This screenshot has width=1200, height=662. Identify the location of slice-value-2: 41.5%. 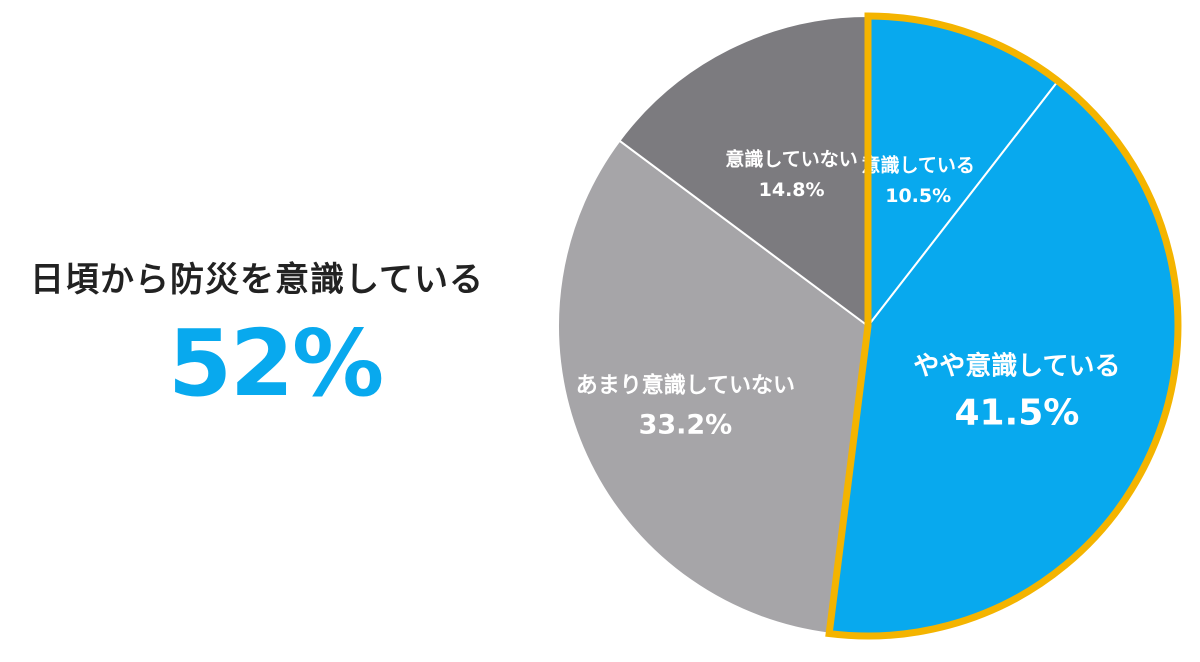
(1016, 413).